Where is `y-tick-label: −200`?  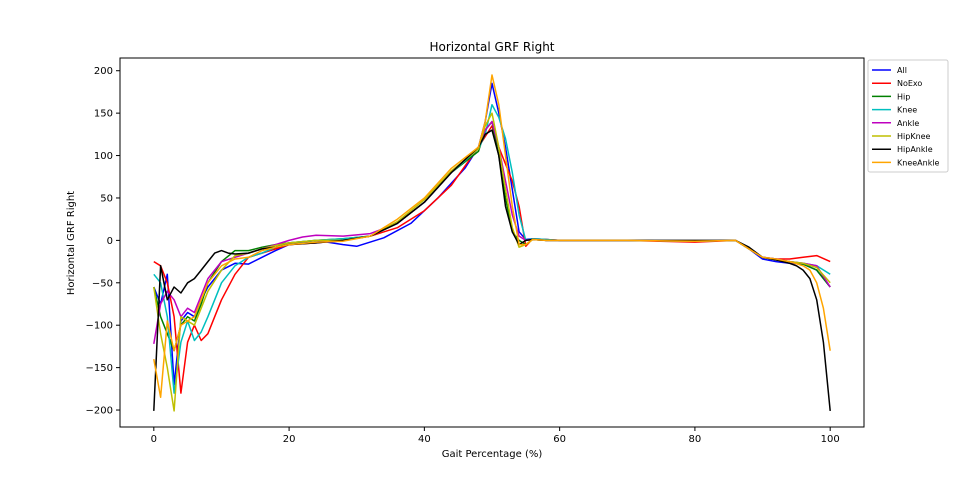
y-tick-label: −200 is located at coordinates (99, 411).